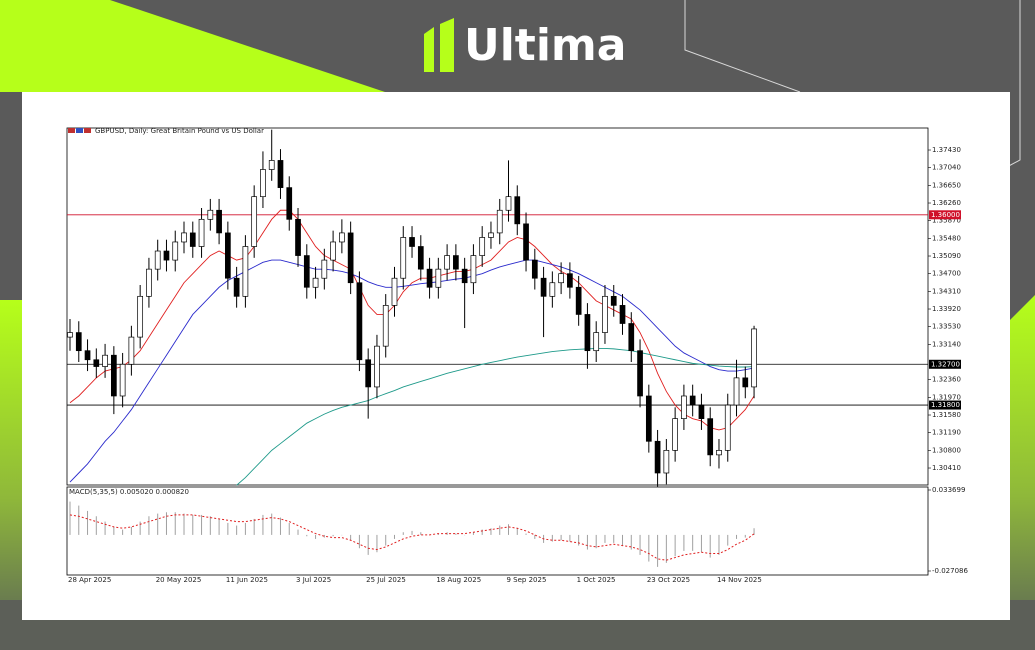 The image size is (1035, 650). What do you see at coordinates (545, 45) in the screenshot?
I see `logo-text: Ultima` at bounding box center [545, 45].